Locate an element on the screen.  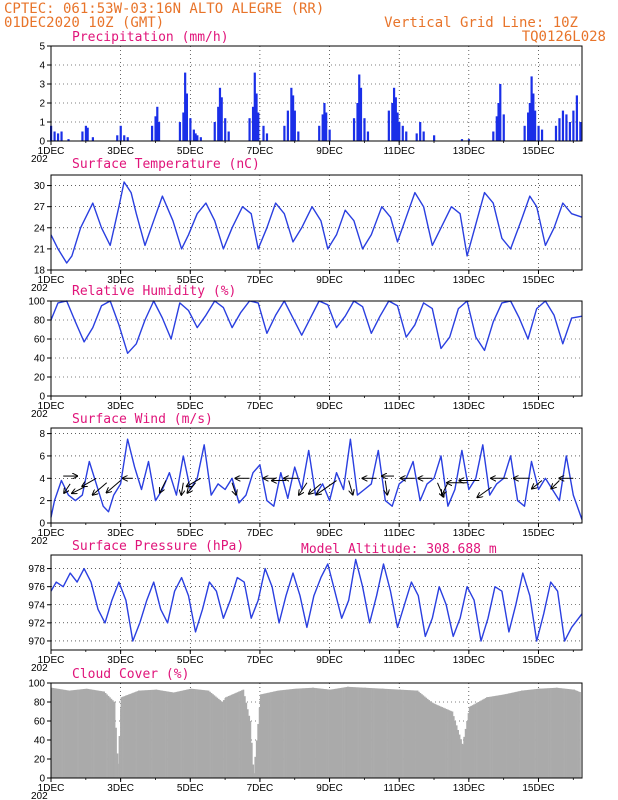
rh-line is located at coordinates (316, 327).